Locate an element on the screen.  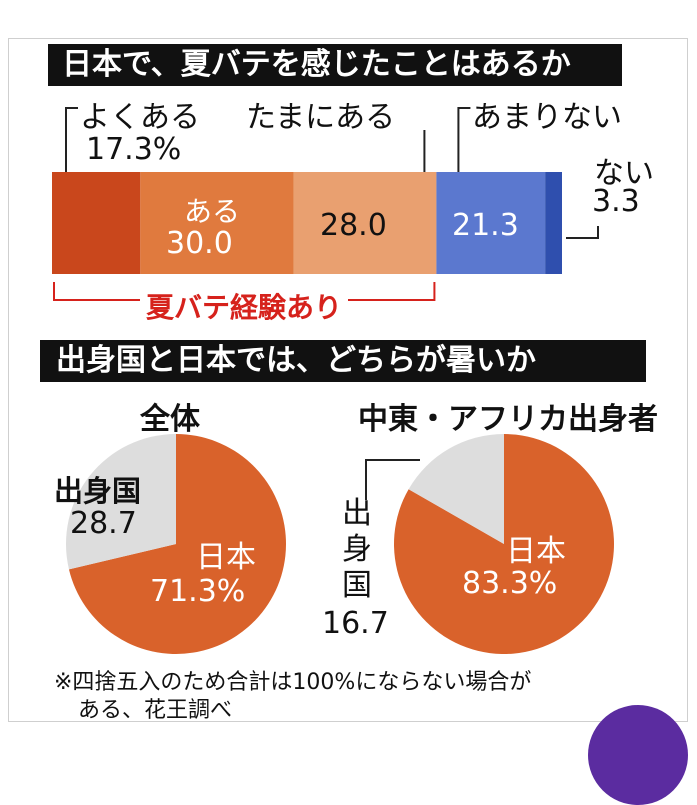
section-title: 出身国と日本では、どちらが暑いか is located at coordinates (343, 361).